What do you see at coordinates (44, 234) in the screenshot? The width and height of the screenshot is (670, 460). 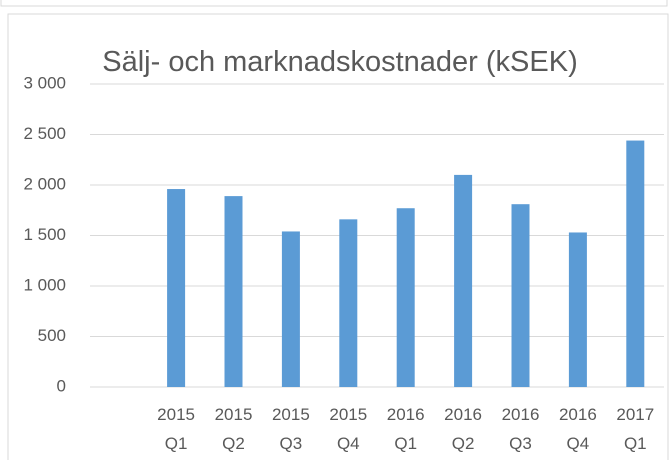 I see `y-tick-label: 1 500` at bounding box center [44, 234].